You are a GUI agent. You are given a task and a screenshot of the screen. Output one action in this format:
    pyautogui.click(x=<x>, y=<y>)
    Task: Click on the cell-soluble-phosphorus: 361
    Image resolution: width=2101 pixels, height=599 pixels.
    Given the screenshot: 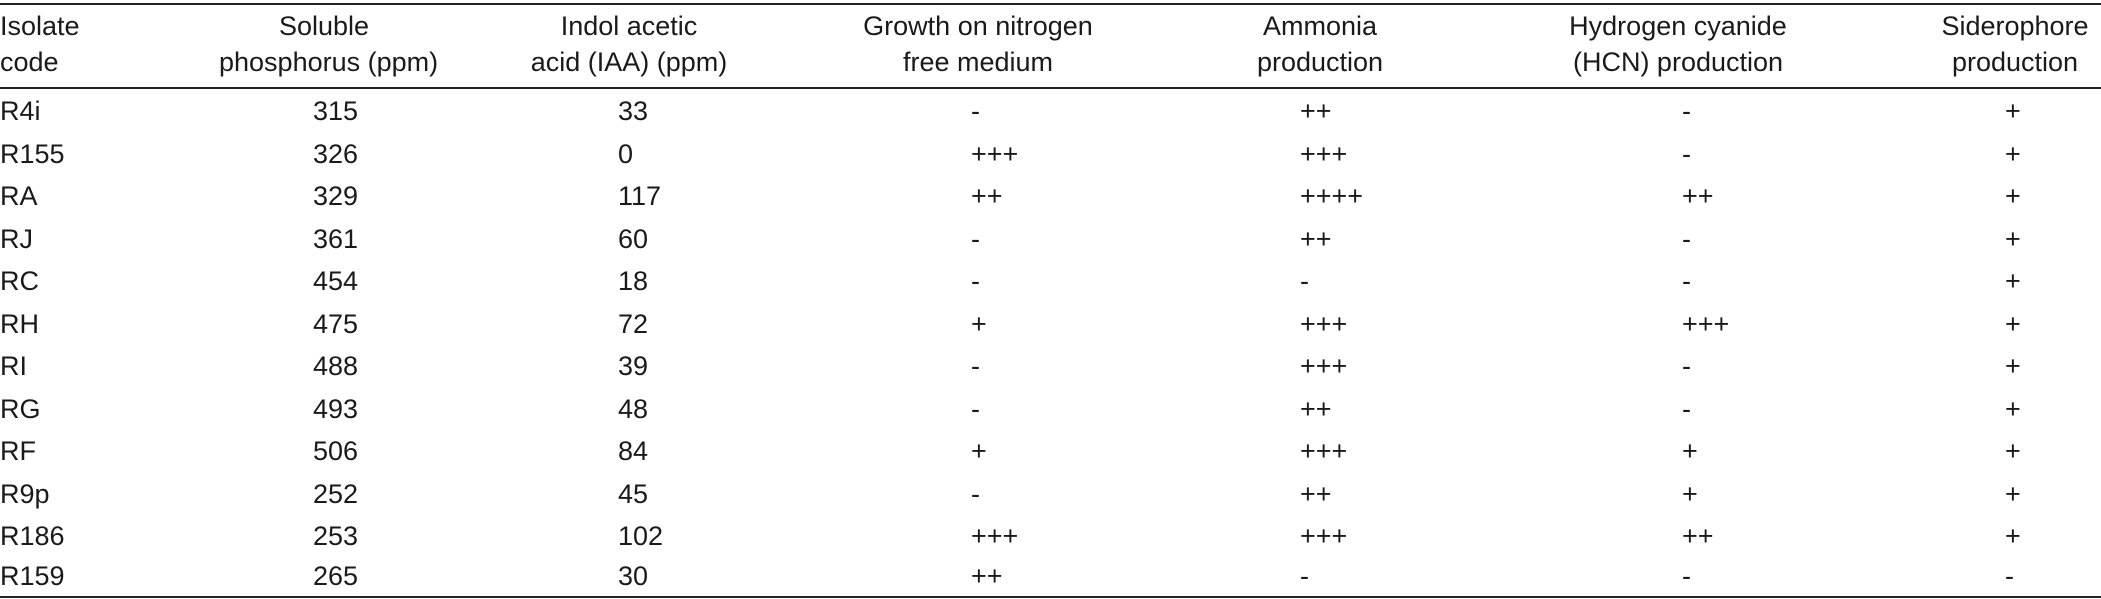 What is the action you would take?
    pyautogui.click(x=336, y=238)
    